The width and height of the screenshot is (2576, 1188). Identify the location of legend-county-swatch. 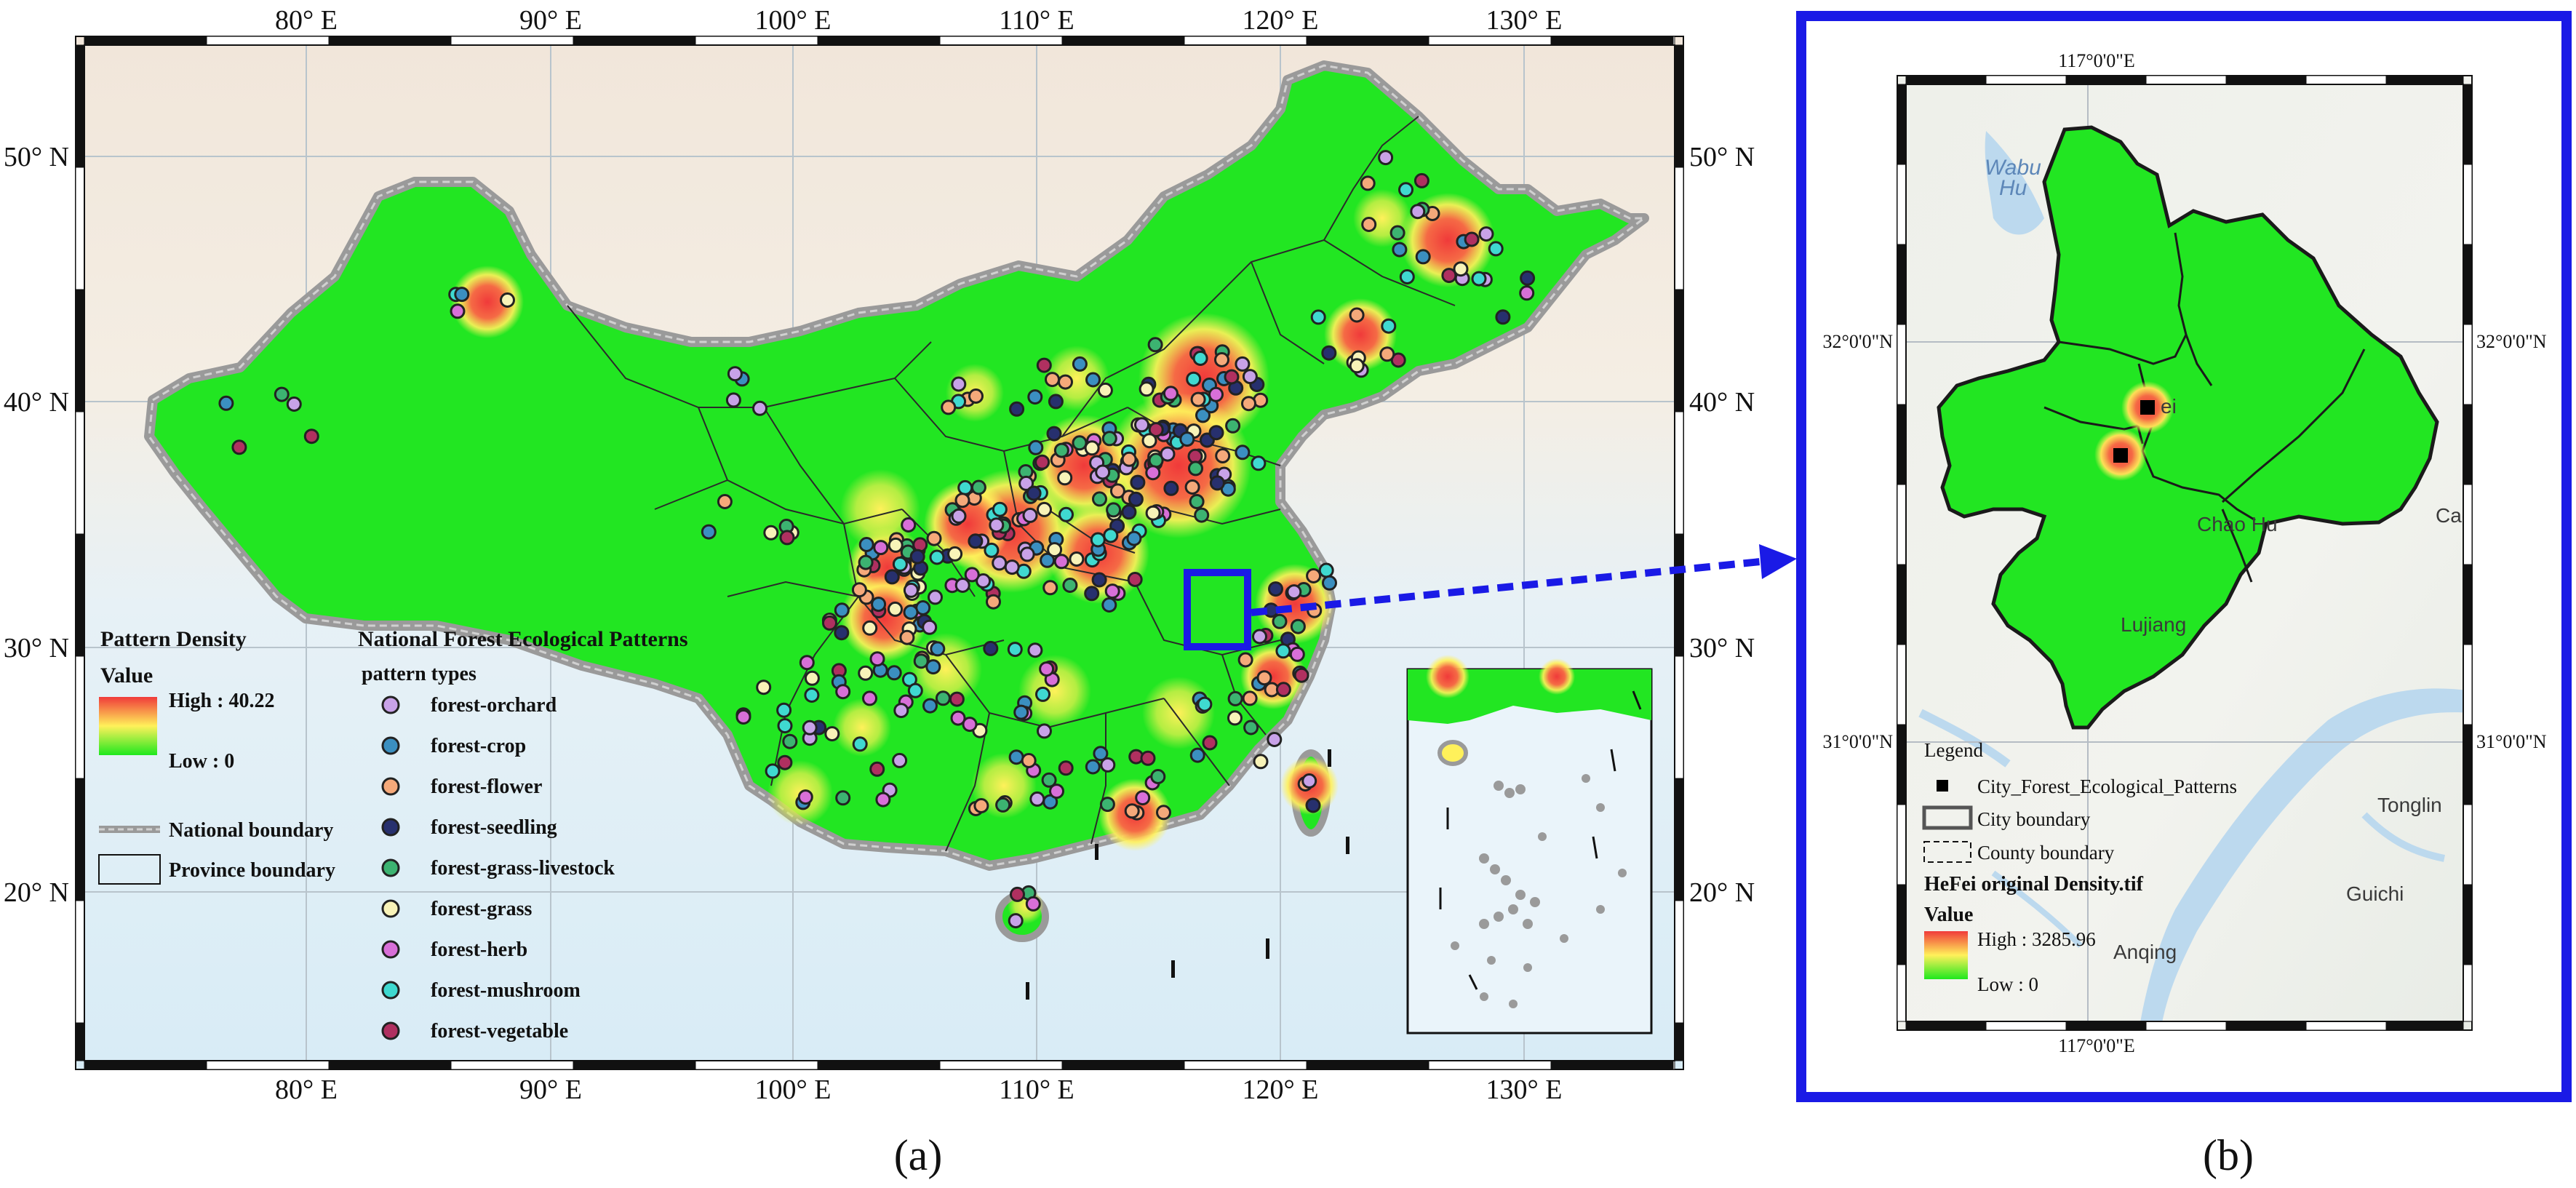
(1947, 852).